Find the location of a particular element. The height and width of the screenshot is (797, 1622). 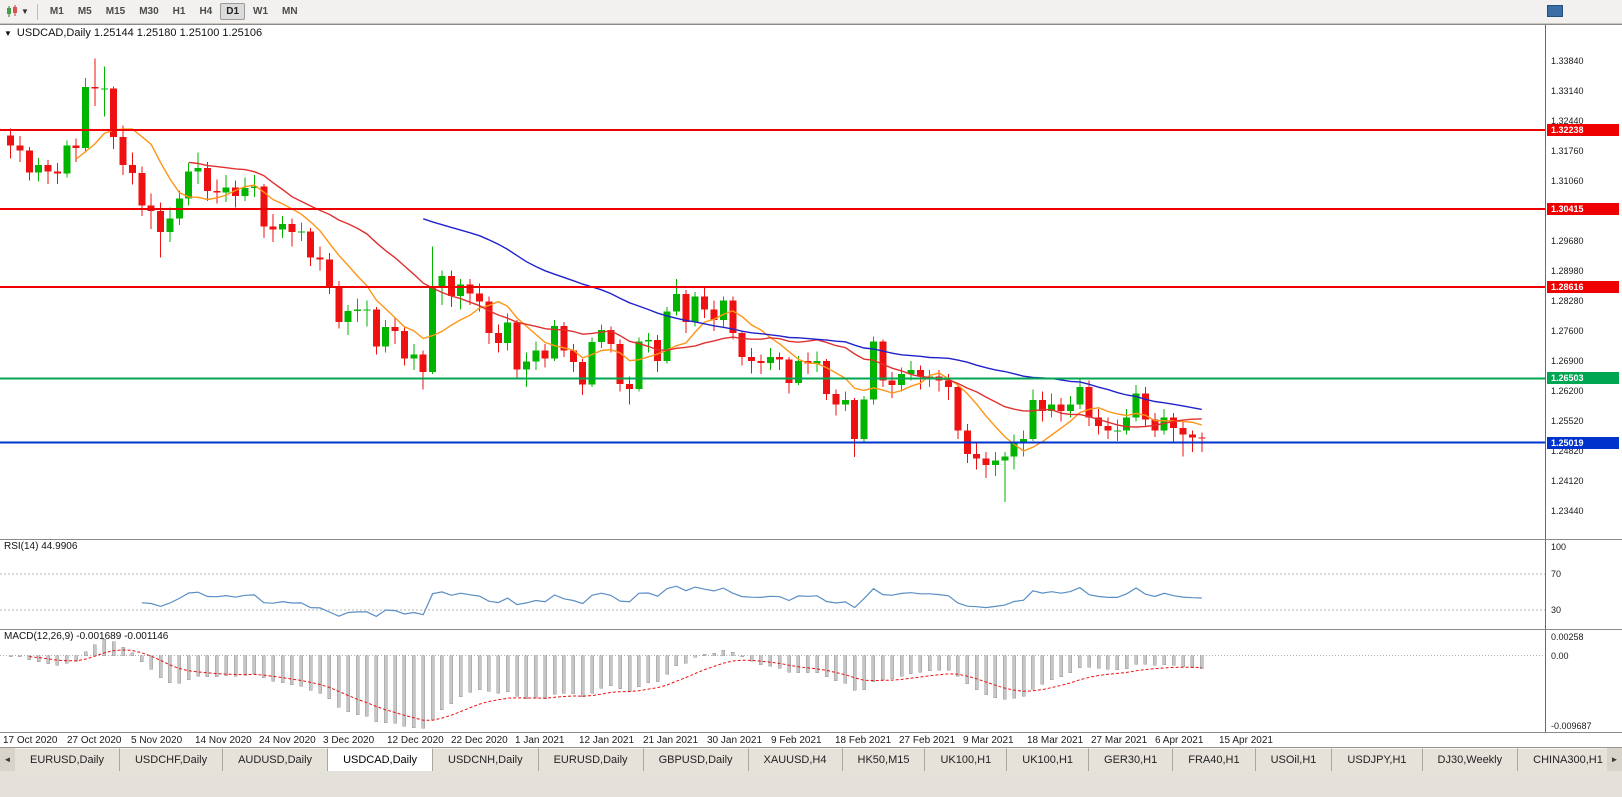

chart-tab-dj30-weekly: DJ30,Weekly is located at coordinates (1470, 759).